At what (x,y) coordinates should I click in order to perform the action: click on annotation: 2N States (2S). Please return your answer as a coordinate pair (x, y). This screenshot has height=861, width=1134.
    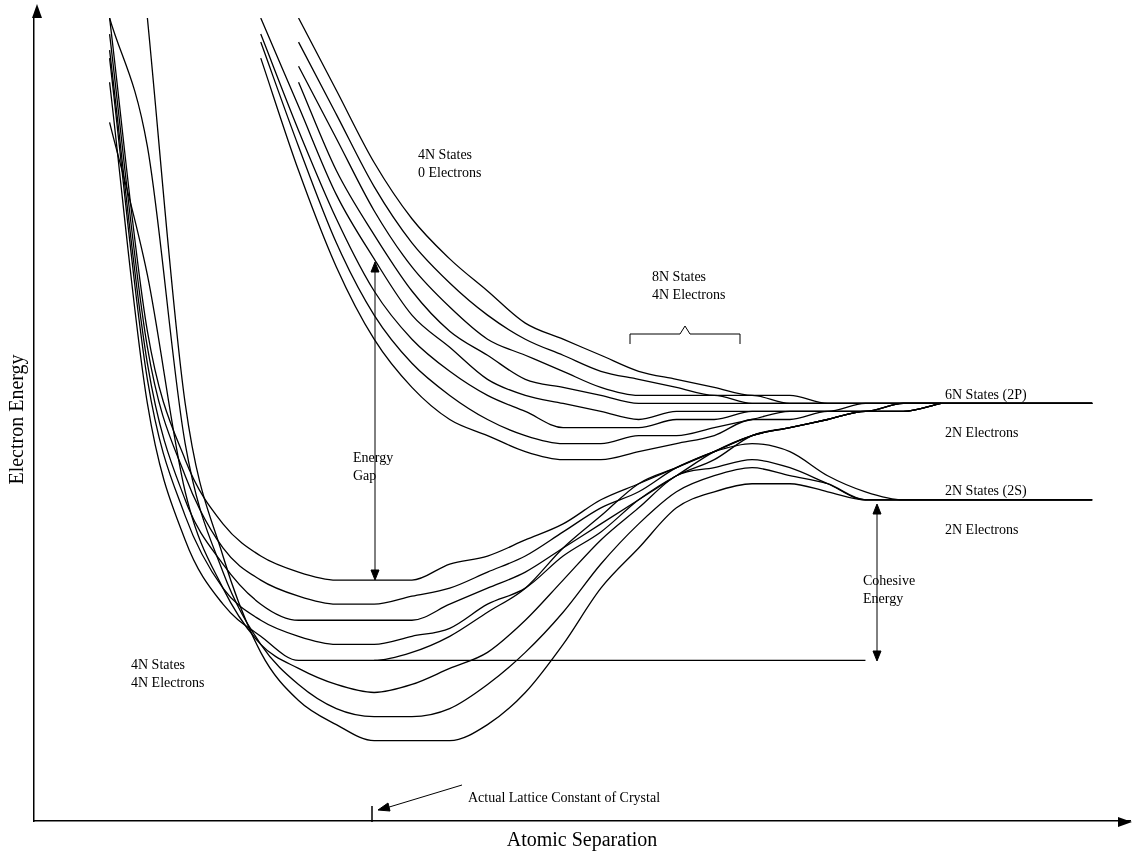
    Looking at the image, I should click on (986, 490).